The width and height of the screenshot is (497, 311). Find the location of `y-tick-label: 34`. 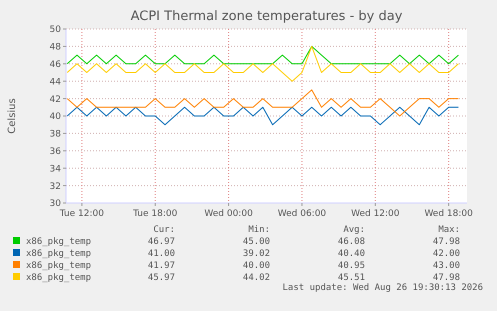

y-tick-label: 34 is located at coordinates (56, 169).